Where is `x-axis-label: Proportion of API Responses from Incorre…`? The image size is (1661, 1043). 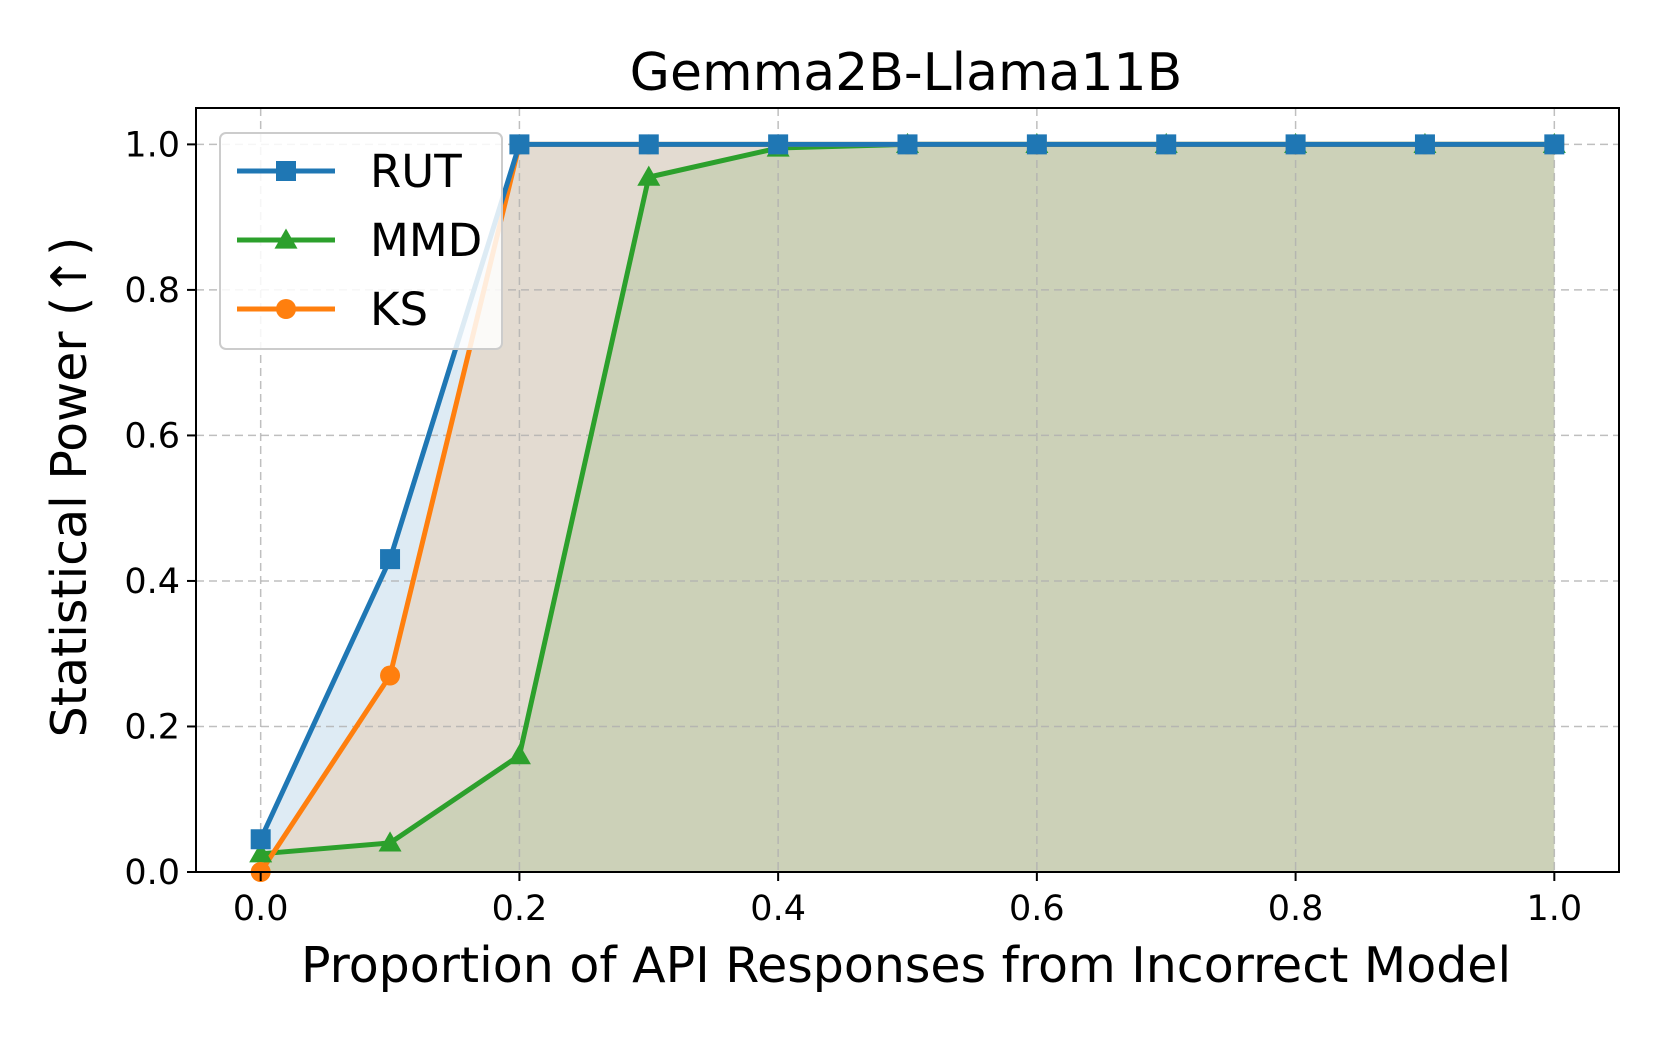 x-axis-label: Proportion of API Responses from Incorre… is located at coordinates (906, 965).